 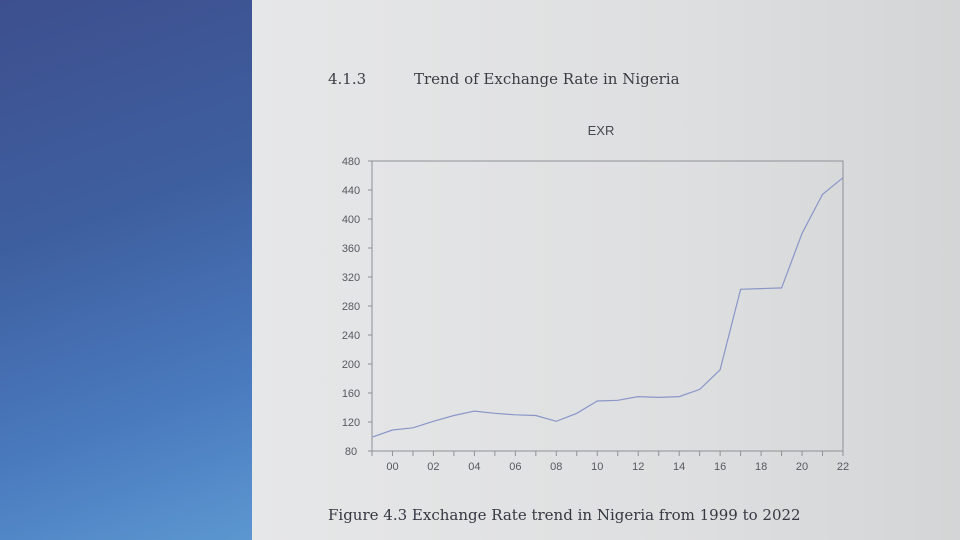 What do you see at coordinates (597, 467) in the screenshot?
I see `x-tick-label: 10` at bounding box center [597, 467].